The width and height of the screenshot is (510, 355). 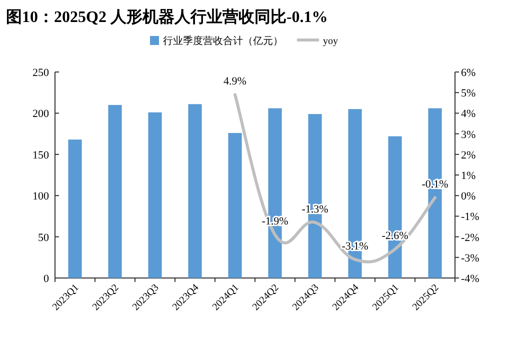 I want to click on y-tick-label: 100, so click(x=41, y=196).